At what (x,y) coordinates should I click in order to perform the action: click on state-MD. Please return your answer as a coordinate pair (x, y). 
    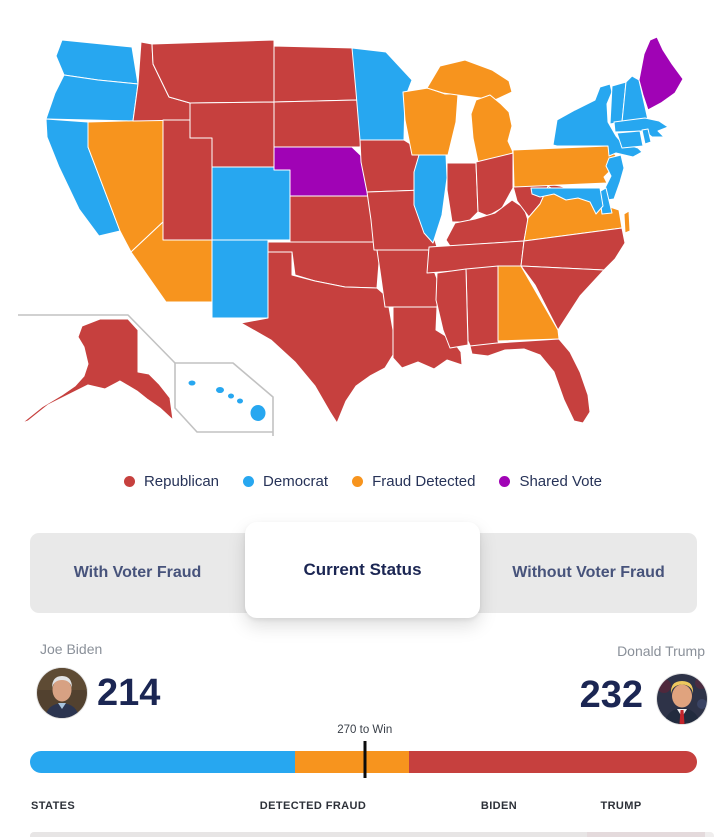
    Looking at the image, I should click on (567, 201).